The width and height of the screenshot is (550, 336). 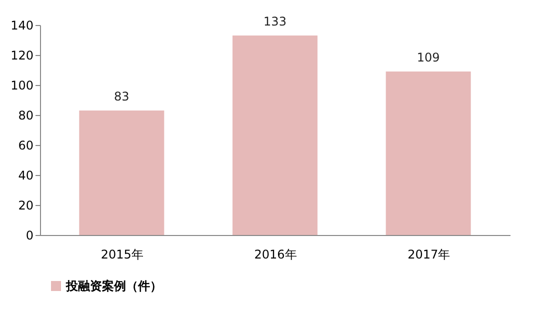 What do you see at coordinates (122, 255) in the screenshot?
I see `x-tick-label: 2015年` at bounding box center [122, 255].